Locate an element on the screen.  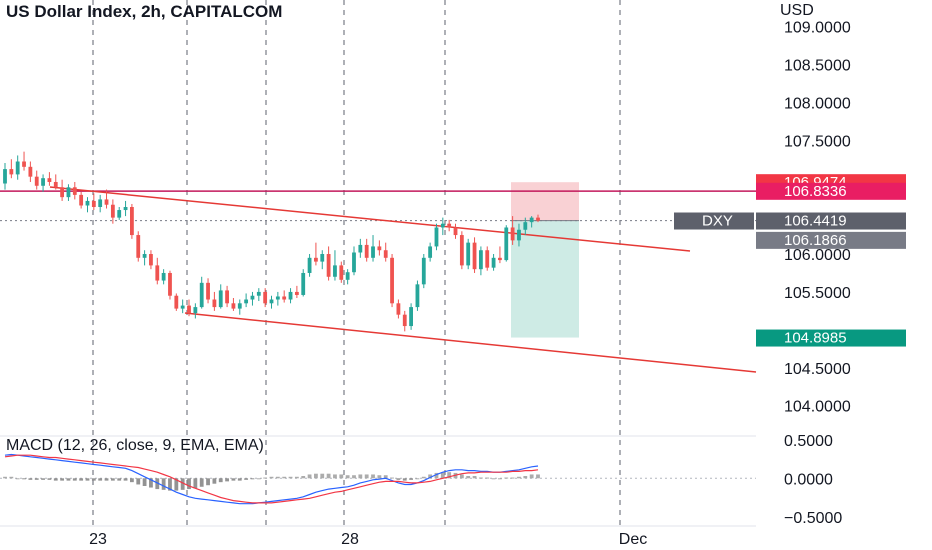
macd-tick-1: 0.0000 is located at coordinates (808, 479).